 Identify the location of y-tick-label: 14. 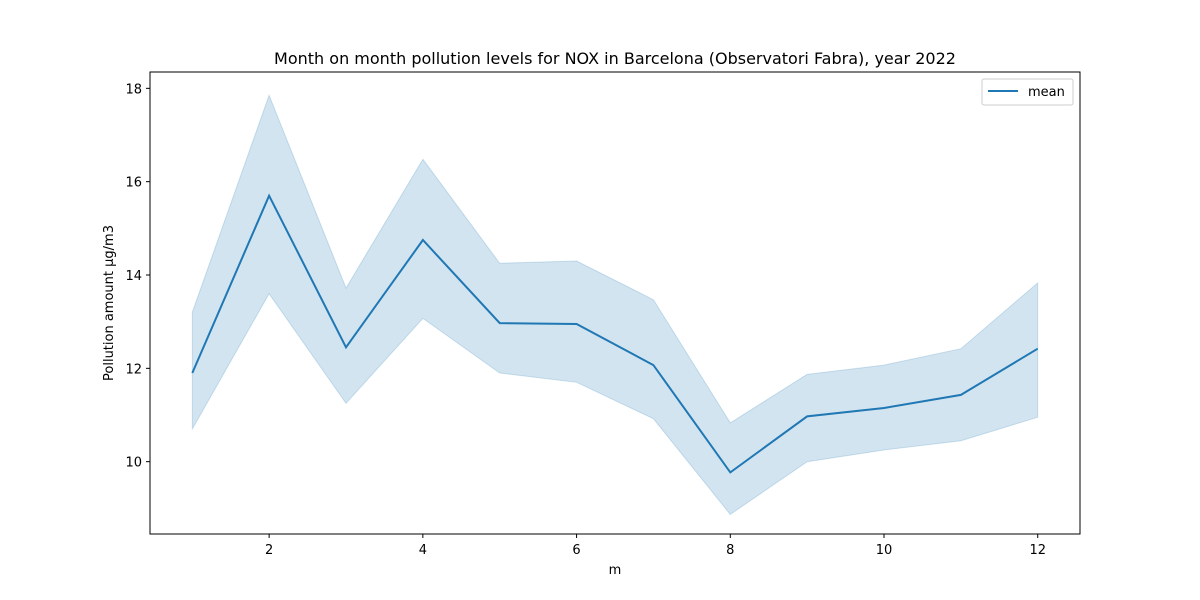
(133, 276).